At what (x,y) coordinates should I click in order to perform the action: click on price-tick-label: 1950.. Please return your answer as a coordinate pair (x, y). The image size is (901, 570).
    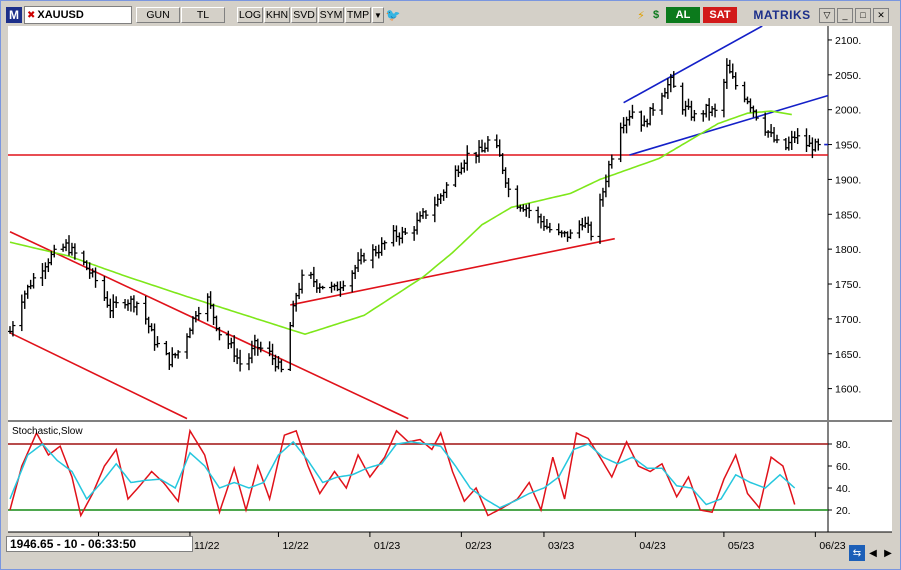
    Looking at the image, I should click on (848, 146).